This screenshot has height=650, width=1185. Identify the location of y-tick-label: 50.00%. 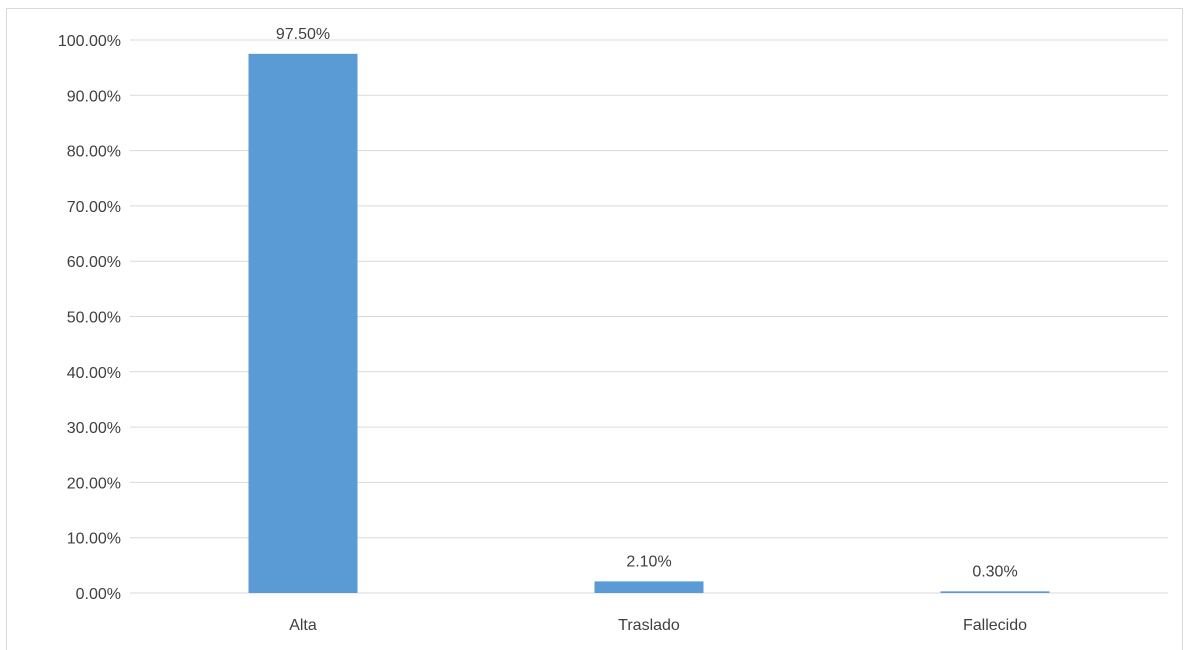
(94, 318).